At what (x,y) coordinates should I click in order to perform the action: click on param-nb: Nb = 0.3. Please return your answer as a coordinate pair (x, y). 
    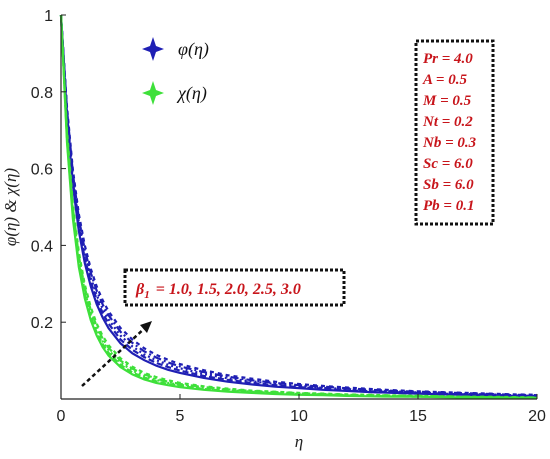
    Looking at the image, I should click on (449, 143).